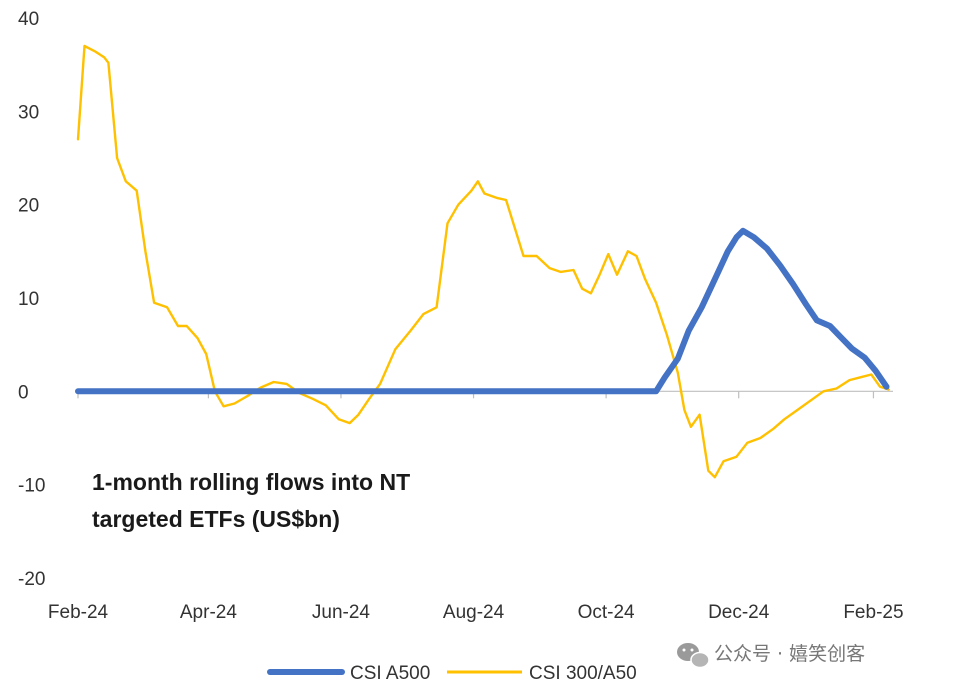 The height and width of the screenshot is (692, 953). Describe the element at coordinates (208, 612) in the screenshot. I see `x-tick-label-apr-24: Apr-24` at that location.